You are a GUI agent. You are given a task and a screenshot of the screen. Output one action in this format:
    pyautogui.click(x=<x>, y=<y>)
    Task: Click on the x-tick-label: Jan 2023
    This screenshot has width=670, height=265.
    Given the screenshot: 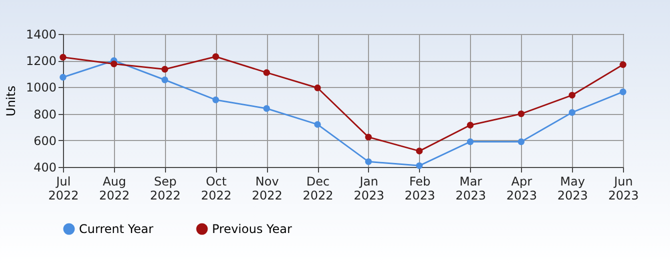 What is the action you would take?
    pyautogui.click(x=369, y=188)
    